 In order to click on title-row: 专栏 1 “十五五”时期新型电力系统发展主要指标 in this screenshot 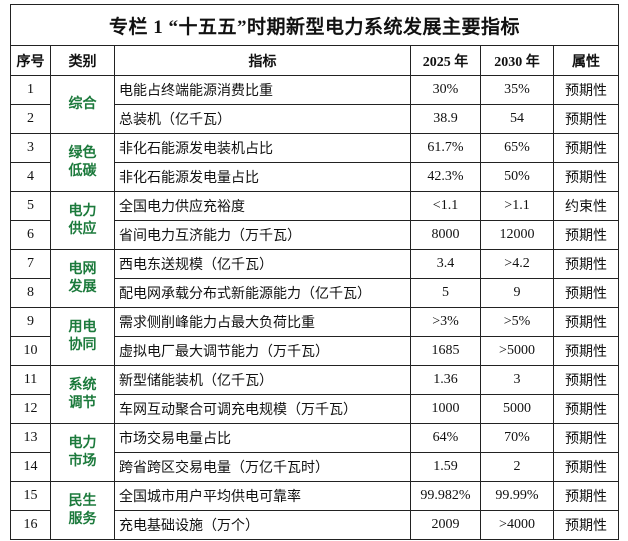, I will do `click(314, 25)`.